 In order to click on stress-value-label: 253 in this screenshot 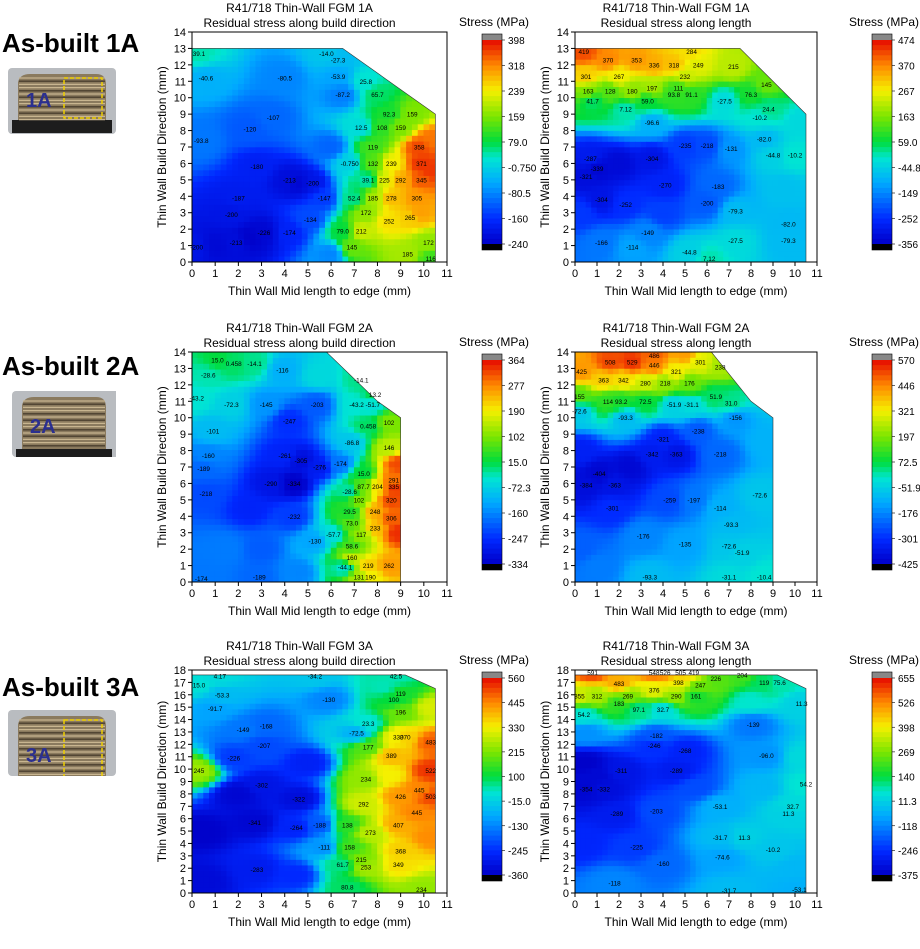, I will do `click(366, 867)`.